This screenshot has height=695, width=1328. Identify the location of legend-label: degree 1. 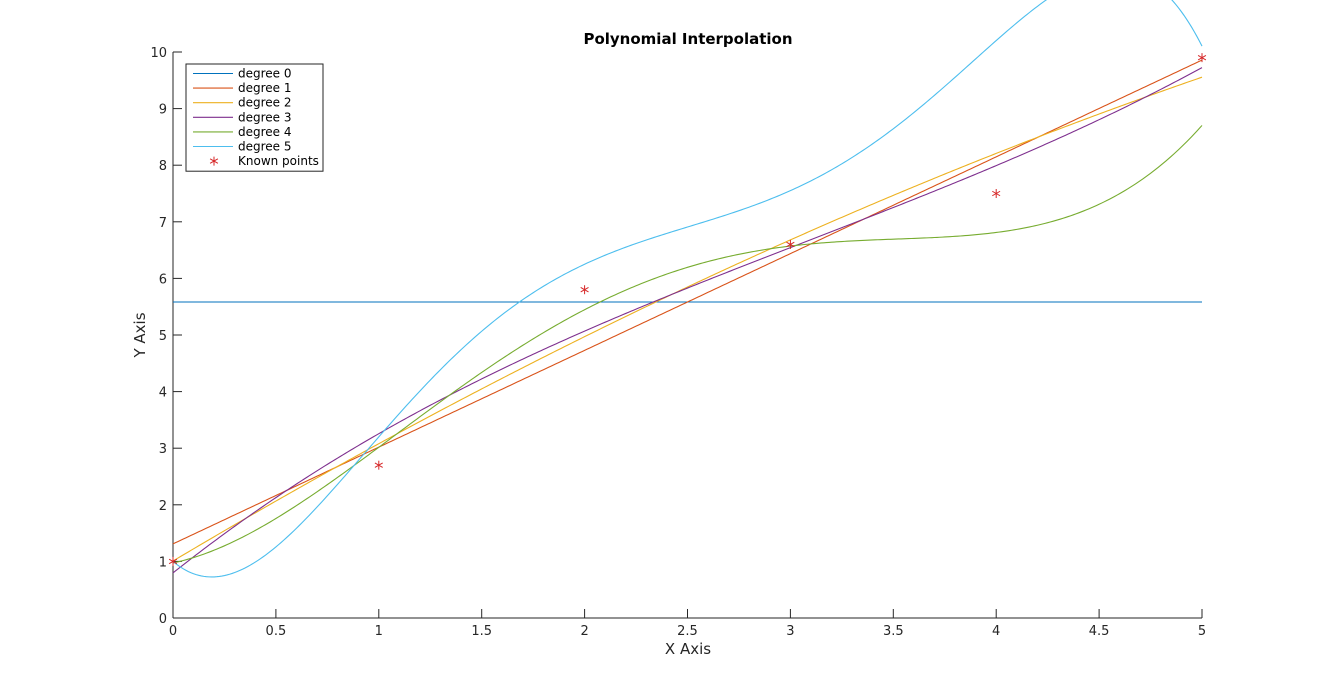
(265, 88).